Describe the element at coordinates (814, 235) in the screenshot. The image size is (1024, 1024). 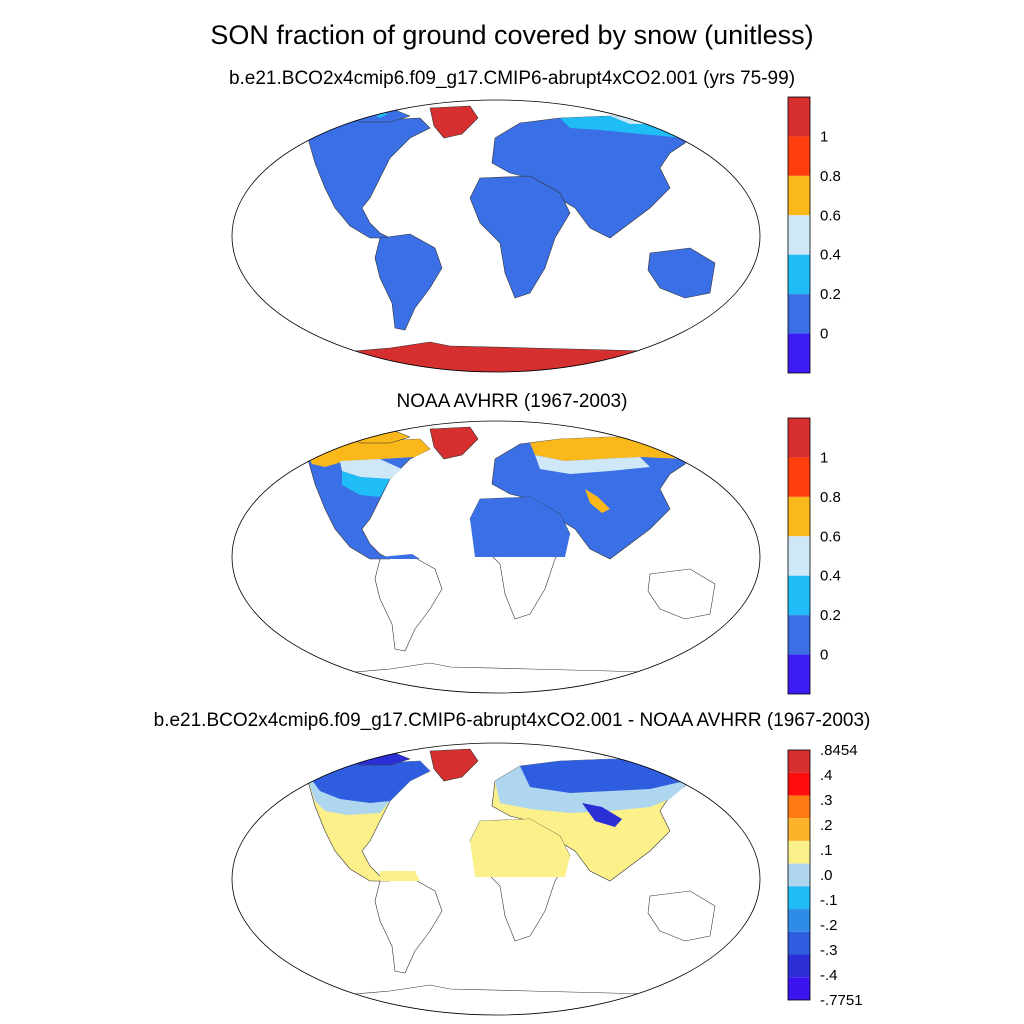
I see `panel-1-colorbar: 1 0.8 0.6 0.4 0.2 0` at that location.